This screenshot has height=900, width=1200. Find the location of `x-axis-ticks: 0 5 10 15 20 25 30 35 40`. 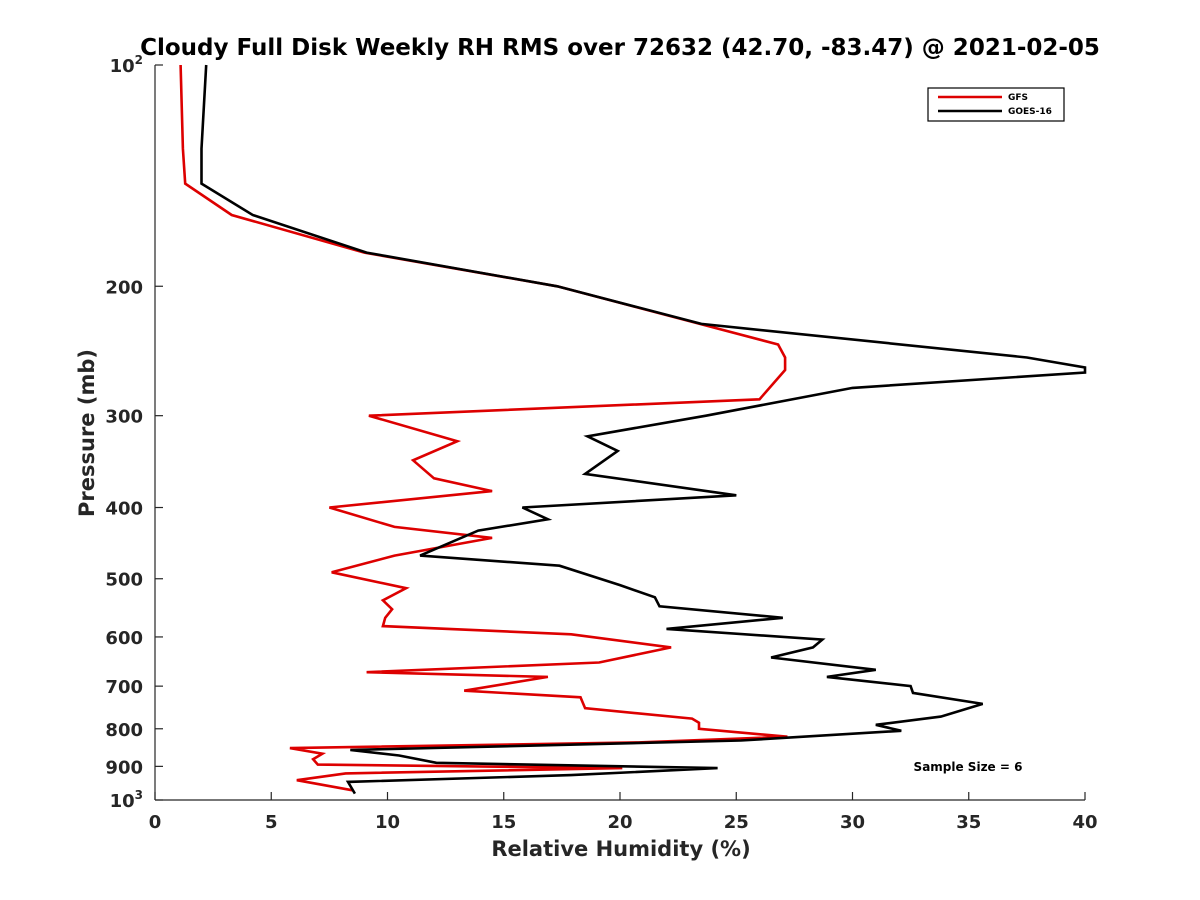

x-axis-ticks: 0 5 10 15 20 25 30 35 40 is located at coordinates (623, 812).